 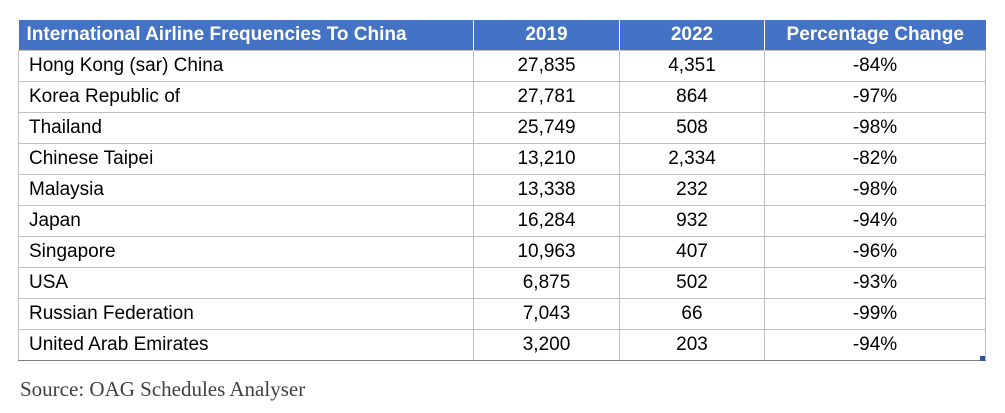 I want to click on cell-country: Russian Federation, so click(x=246, y=313).